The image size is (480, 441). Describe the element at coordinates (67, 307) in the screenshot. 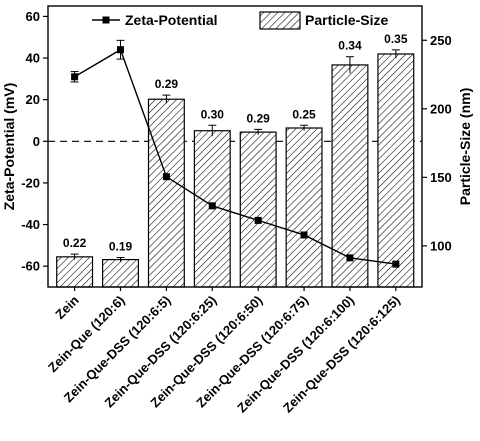

I see `x-category-label: Zein` at that location.